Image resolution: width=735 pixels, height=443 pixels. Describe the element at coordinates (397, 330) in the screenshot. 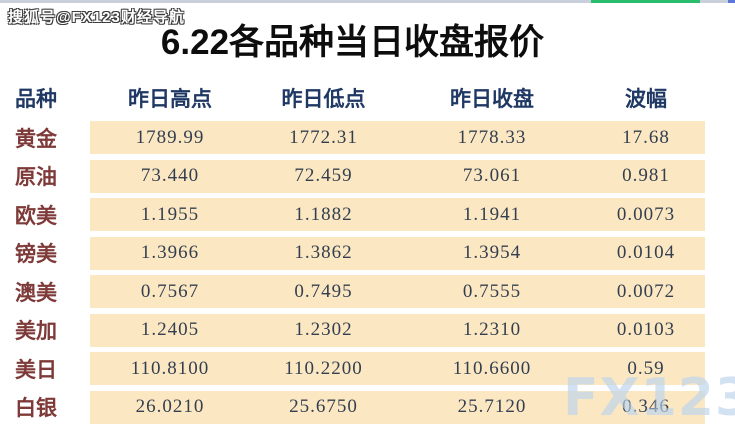

I see `row-band: 1.2405 1.2302 1.2310 0.0103` at that location.